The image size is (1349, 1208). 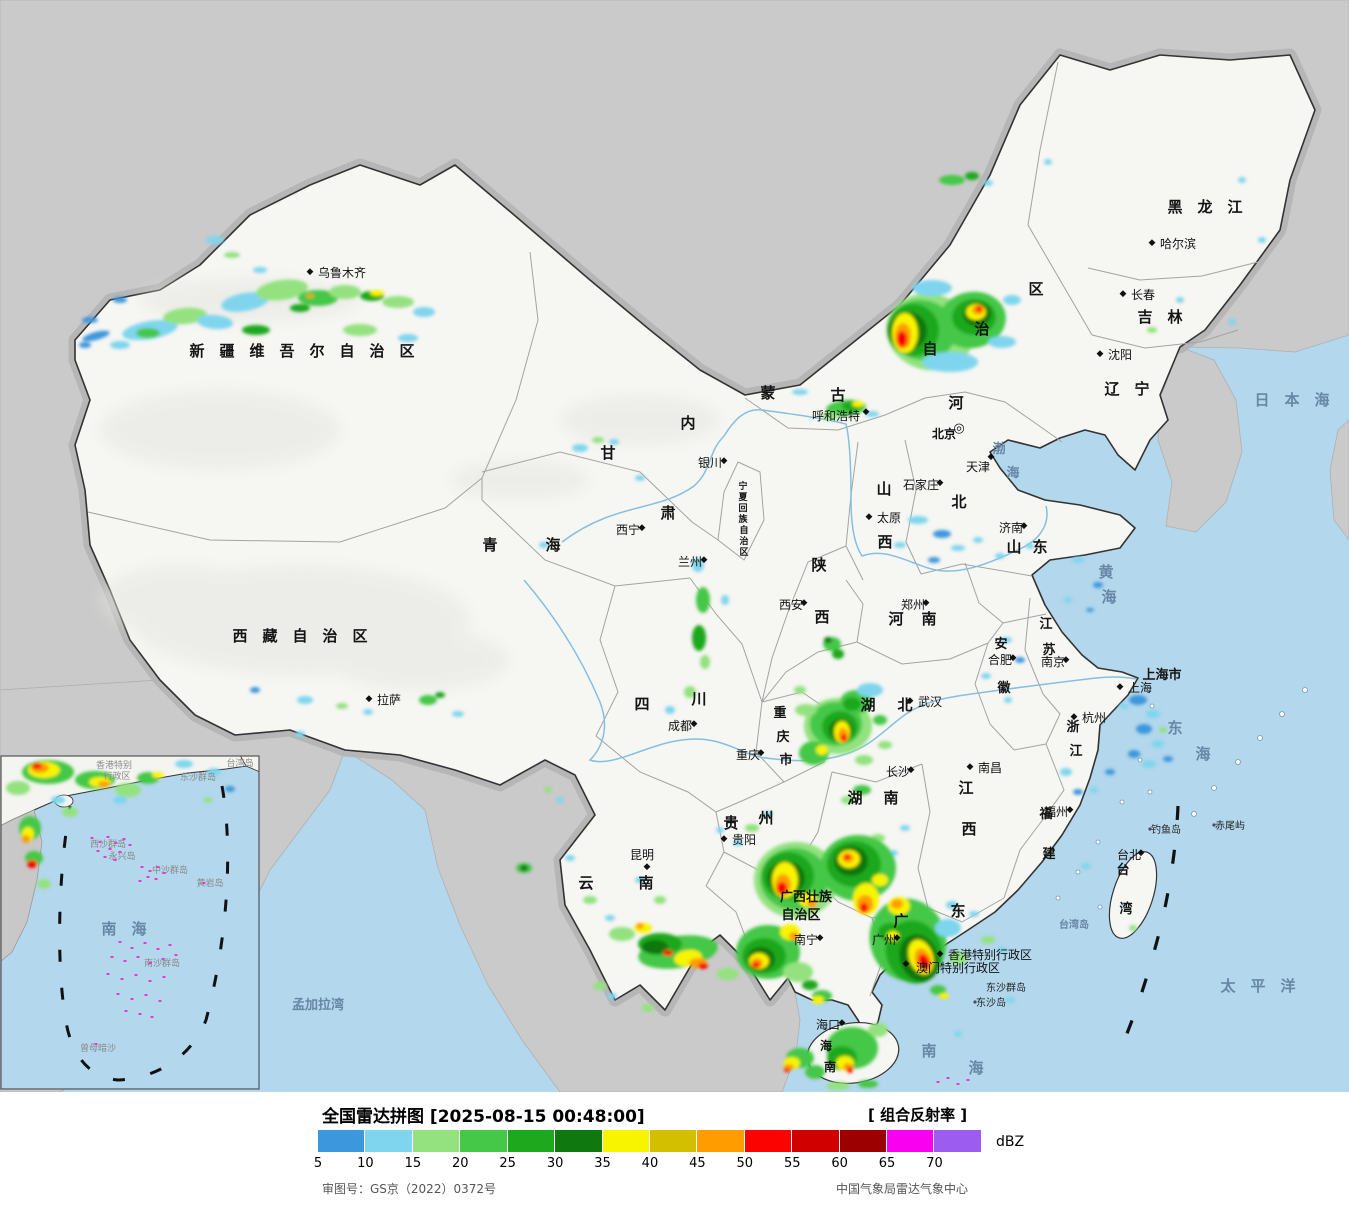 What do you see at coordinates (1339, 480) in the screenshot?
I see `japan-coast-sliver` at bounding box center [1339, 480].